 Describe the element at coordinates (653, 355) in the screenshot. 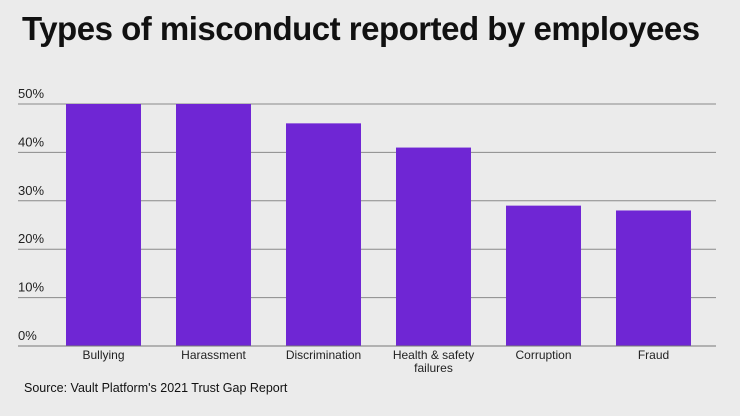

I see `x-tick-label: Fraud` at that location.